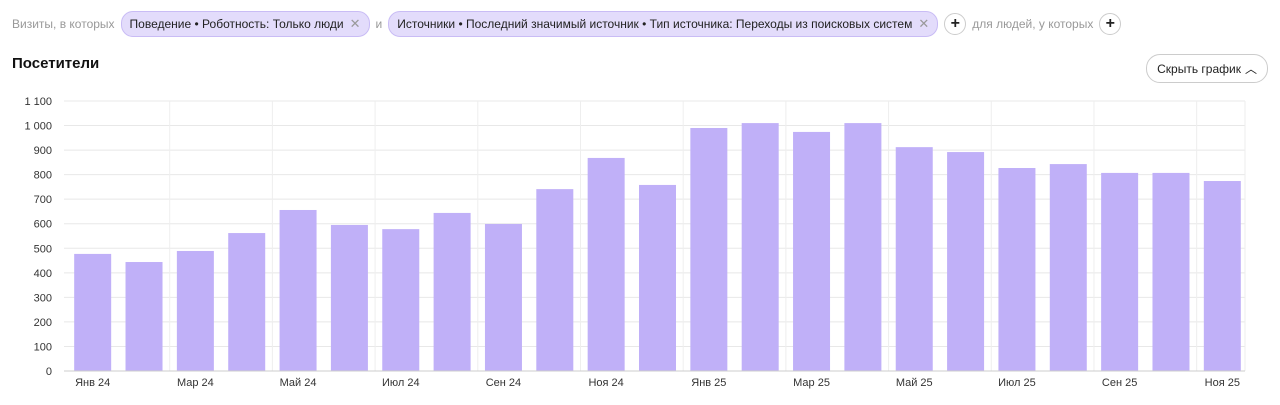  Describe the element at coordinates (1033, 24) in the screenshot. I see `people-label: для людей, у которых` at that location.